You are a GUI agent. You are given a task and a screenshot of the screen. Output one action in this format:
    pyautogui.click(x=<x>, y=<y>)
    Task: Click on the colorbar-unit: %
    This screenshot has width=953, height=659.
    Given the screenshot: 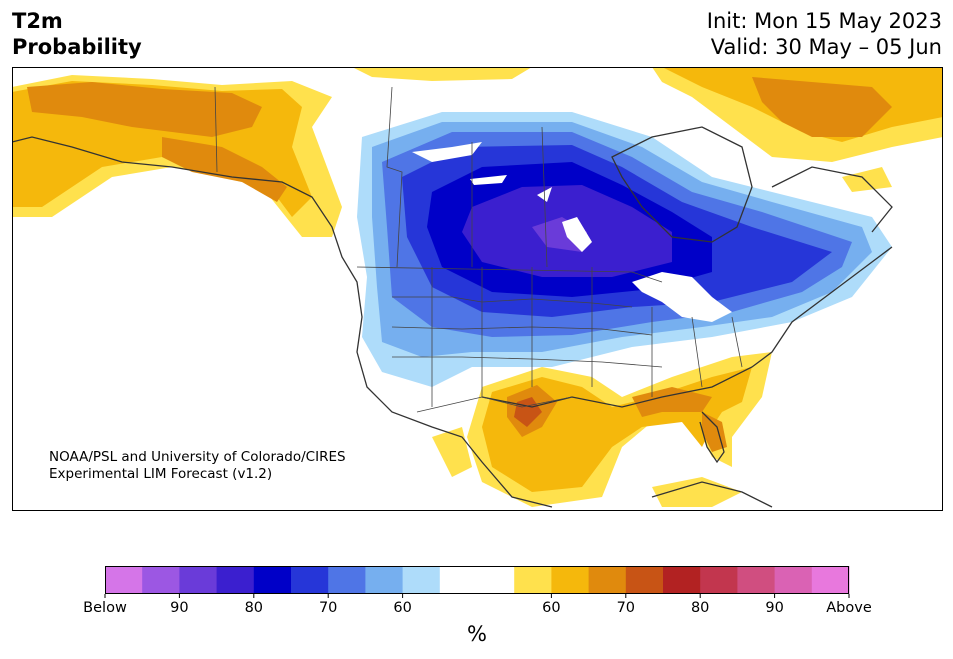 What is the action you would take?
    pyautogui.click(x=477, y=634)
    